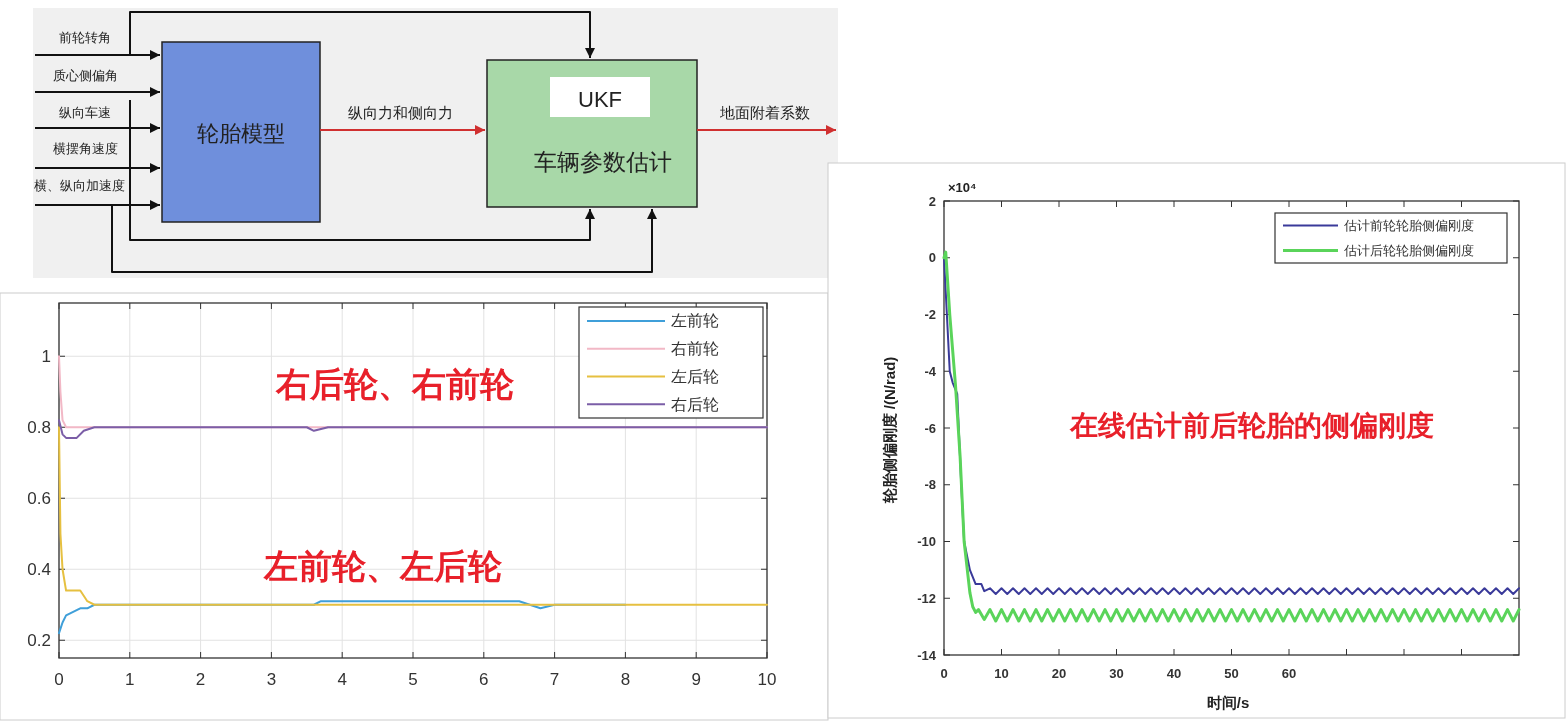  Describe the element at coordinates (383, 566) in the screenshot. I see `annotation: 左前轮、左后轮` at that location.